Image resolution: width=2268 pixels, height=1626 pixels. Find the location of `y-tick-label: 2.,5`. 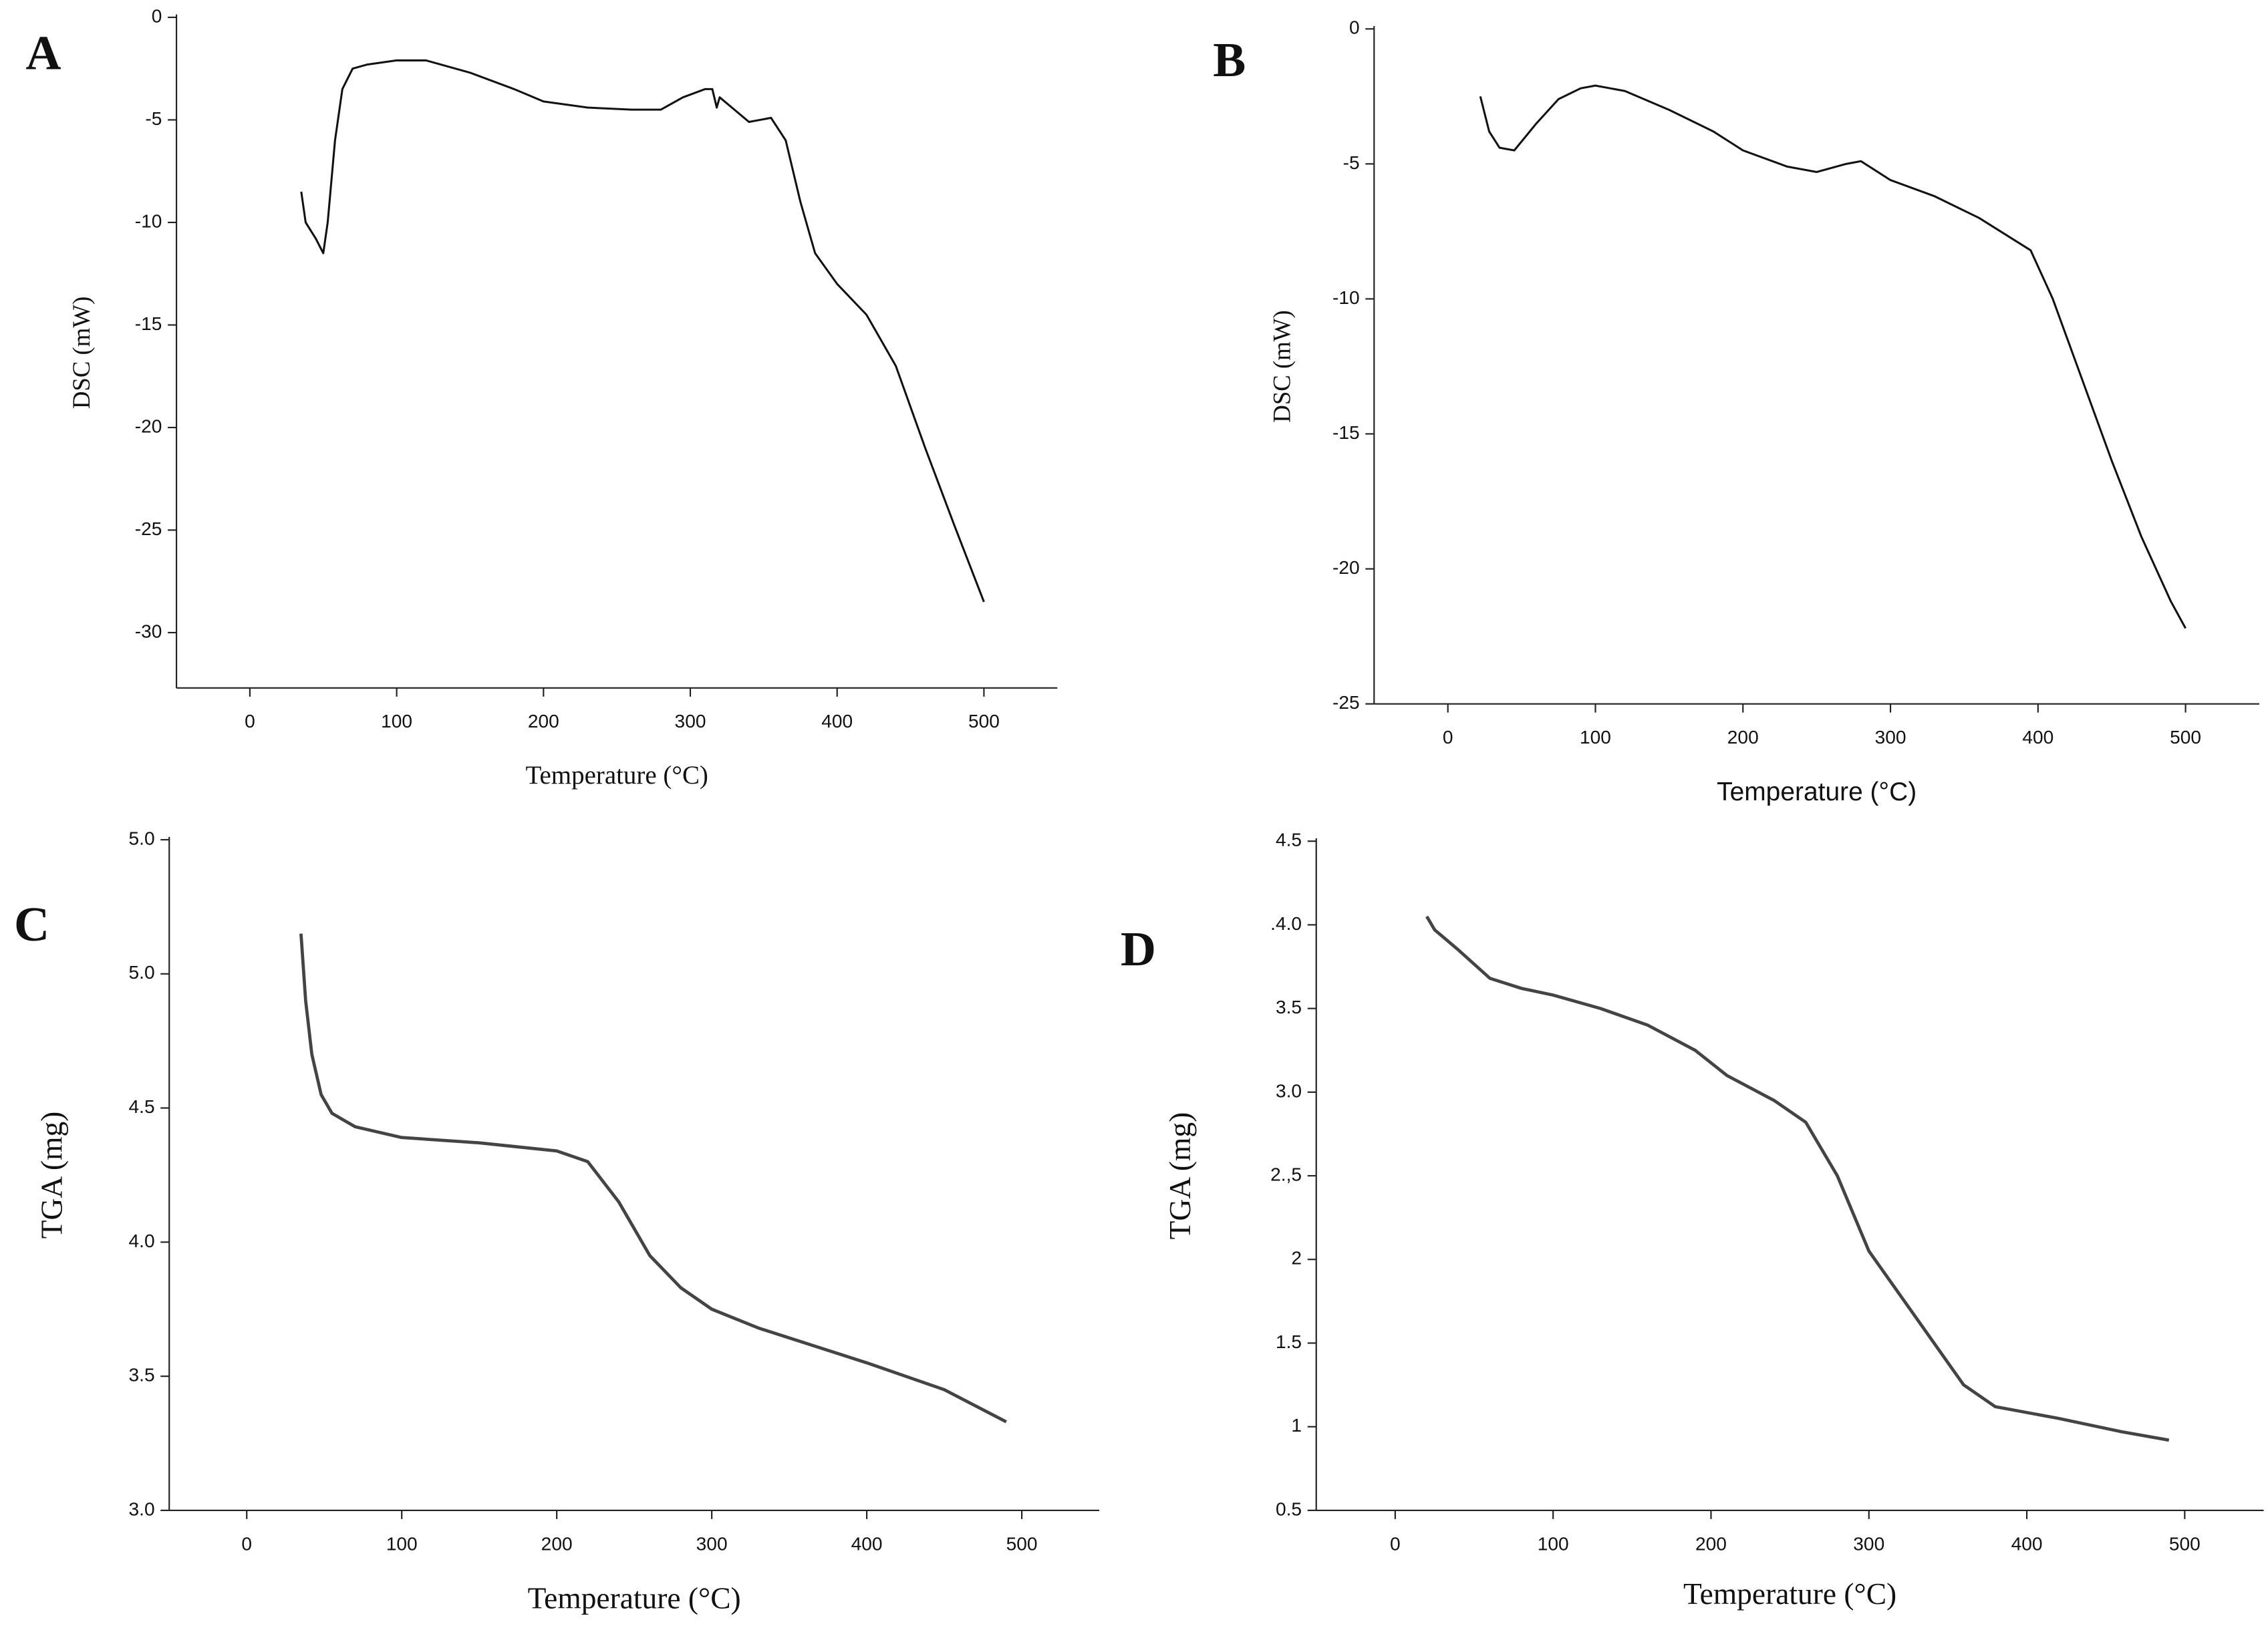

y-tick-label: 2.,5 is located at coordinates (1286, 1174).